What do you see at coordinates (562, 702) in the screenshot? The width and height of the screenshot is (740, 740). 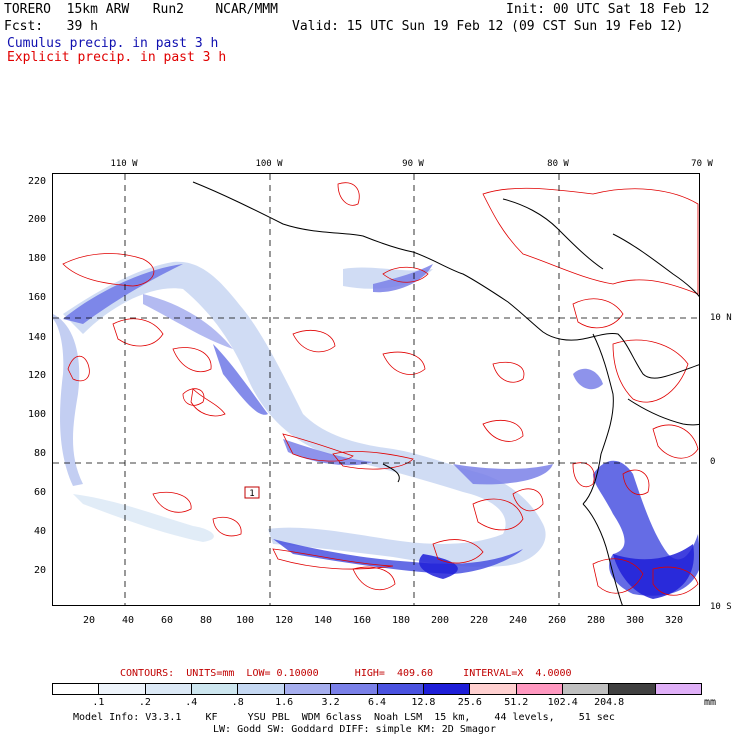 I see `legend-label: 102.4` at bounding box center [562, 702].